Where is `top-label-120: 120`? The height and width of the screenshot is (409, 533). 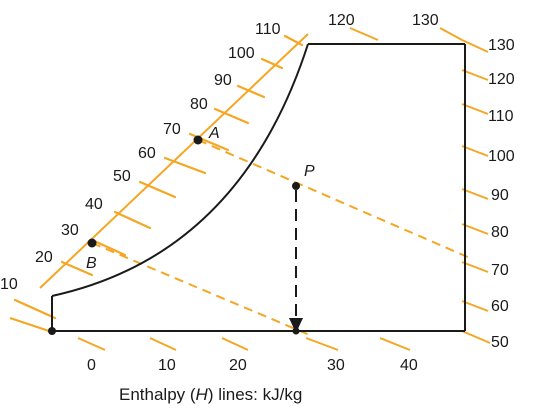 top-label-120: 120 is located at coordinates (341, 20).